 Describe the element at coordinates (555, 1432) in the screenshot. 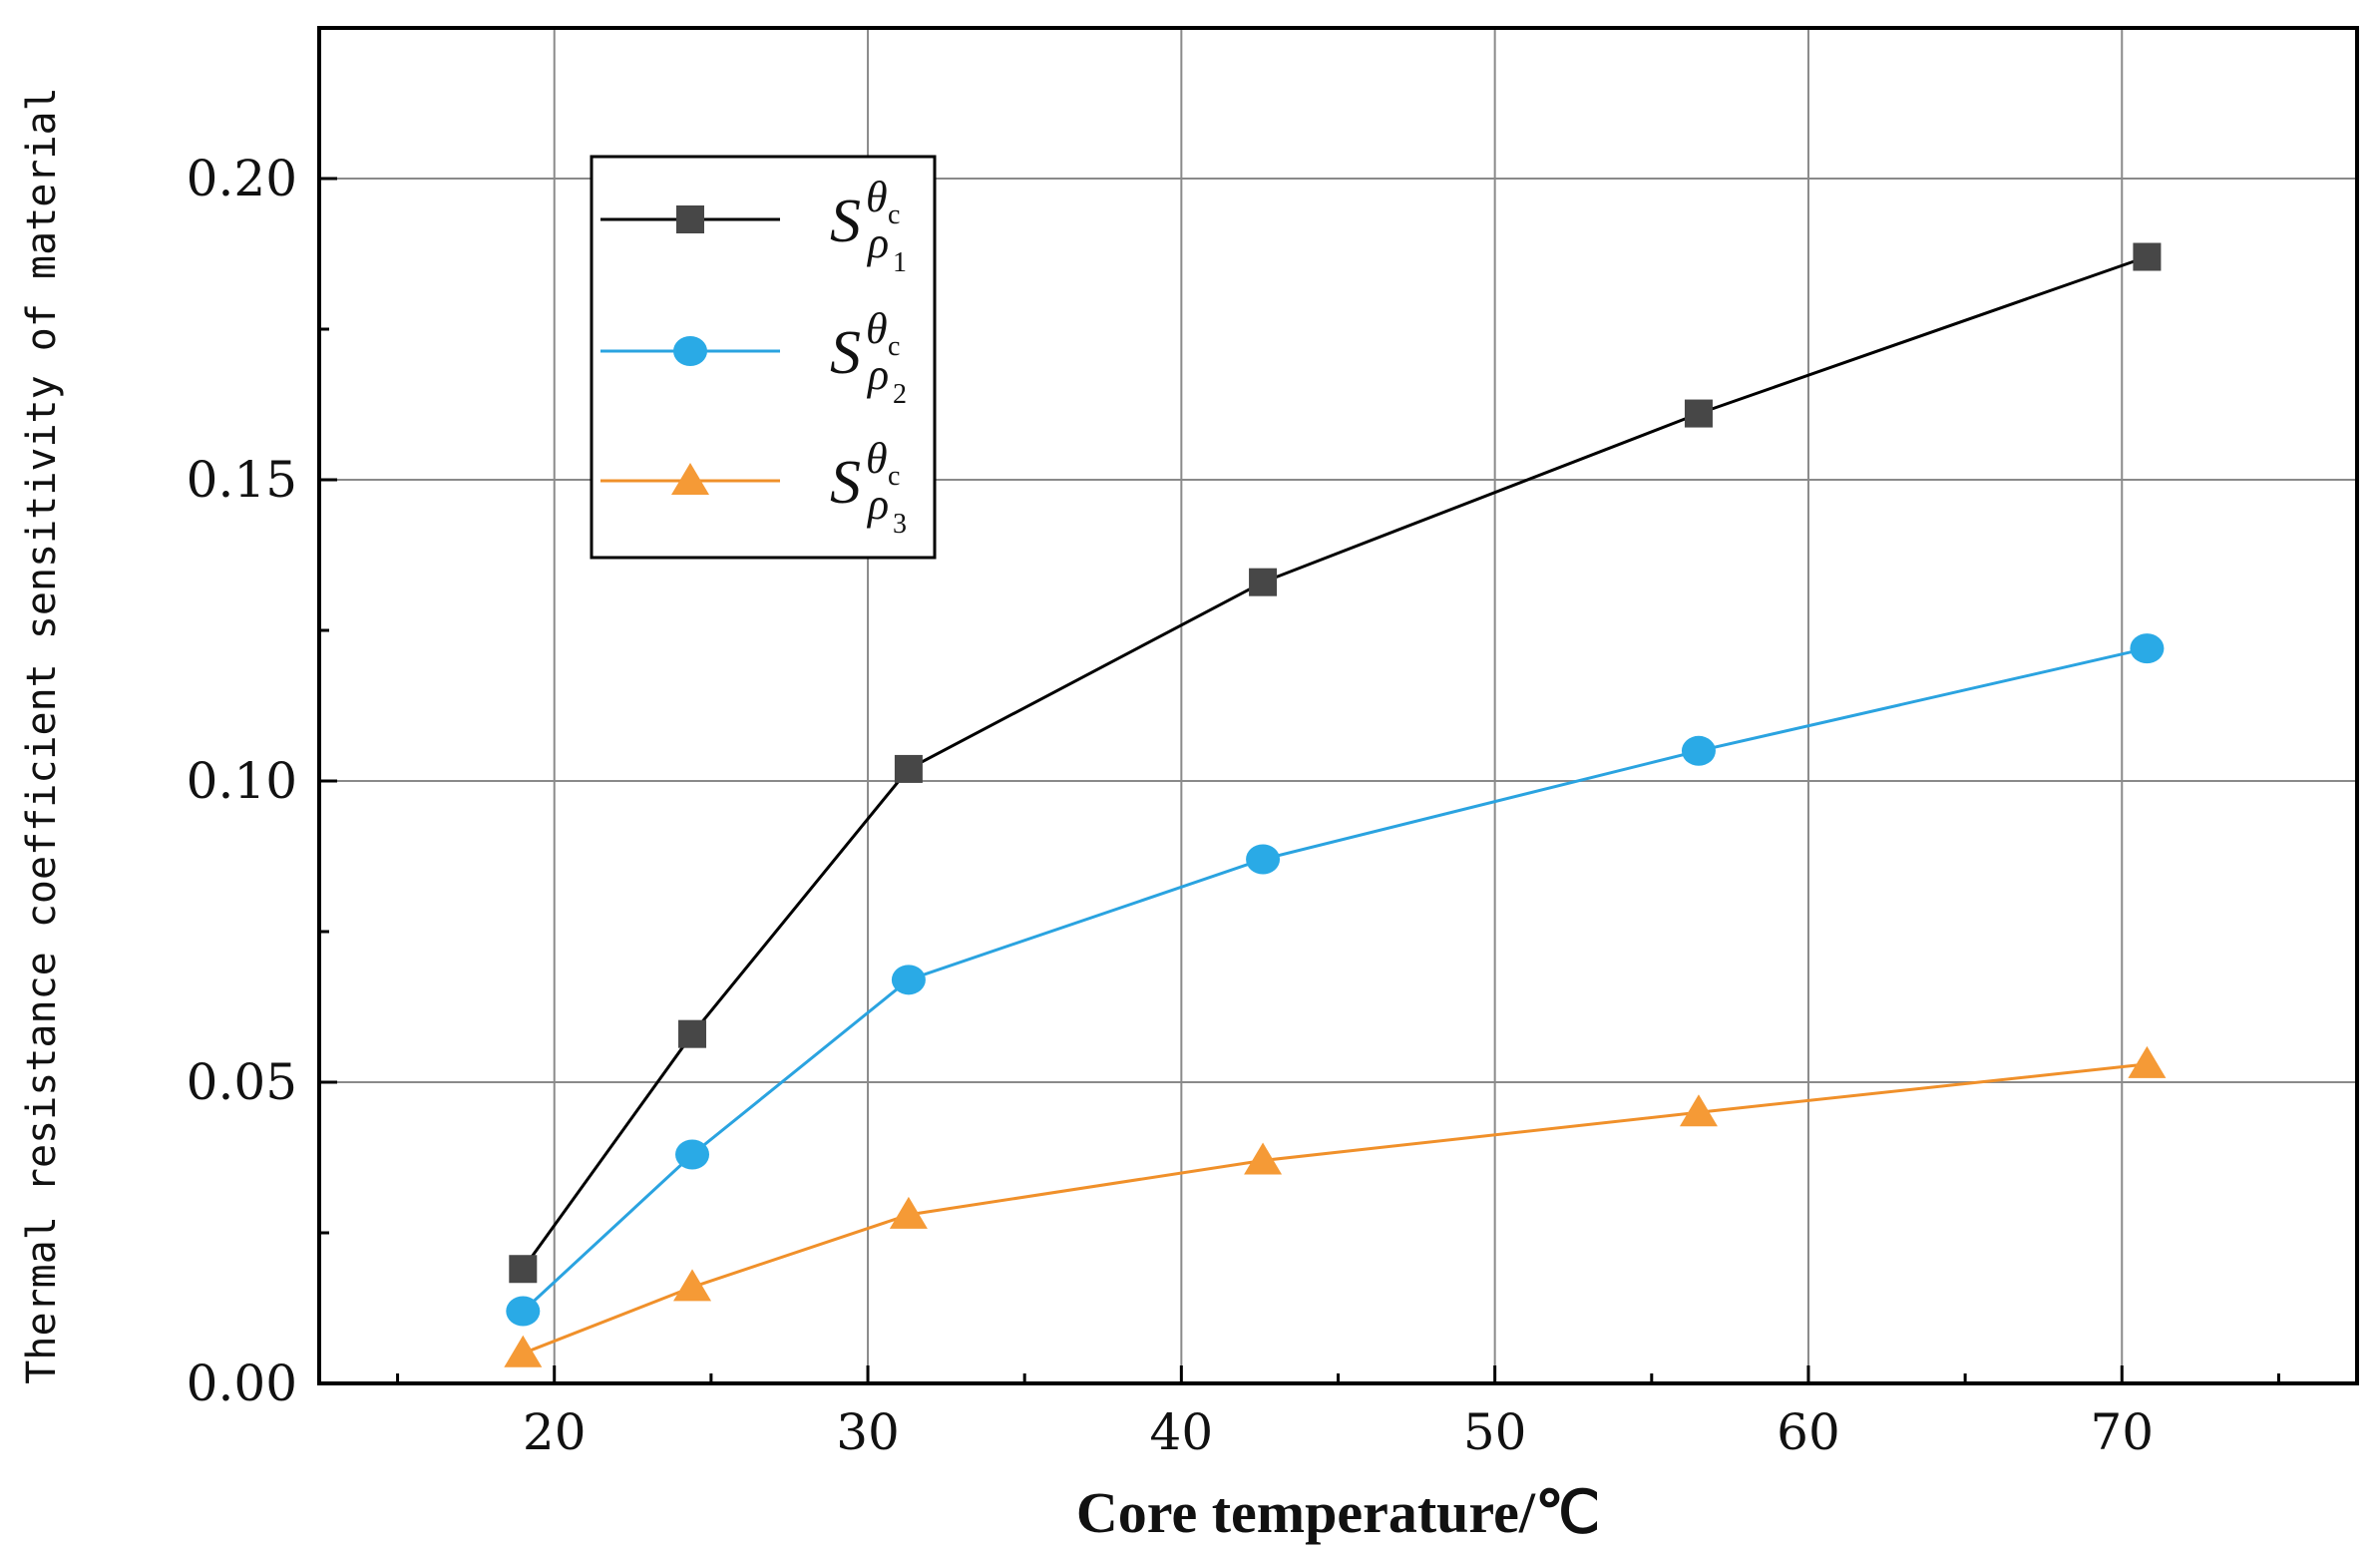

I see `x-tick-label: 20` at that location.